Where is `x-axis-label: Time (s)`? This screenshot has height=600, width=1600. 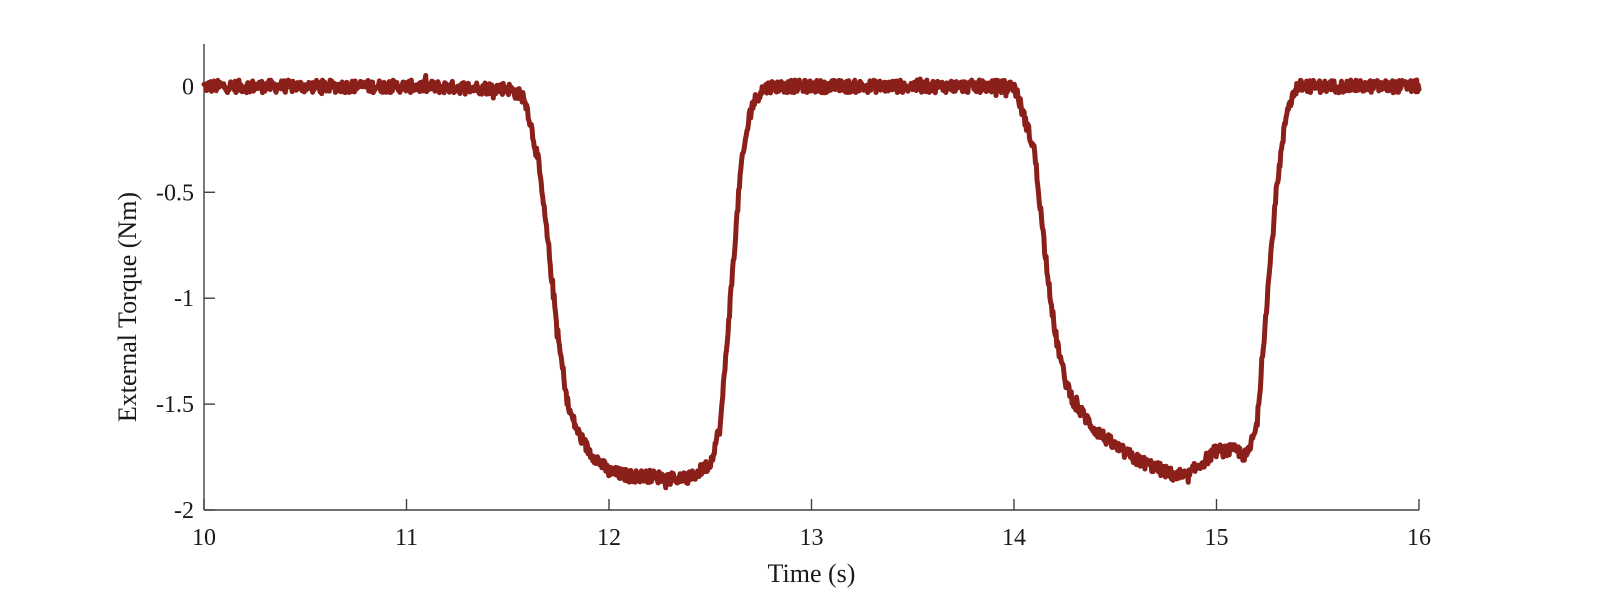
x-axis-label: Time (s) is located at coordinates (812, 573).